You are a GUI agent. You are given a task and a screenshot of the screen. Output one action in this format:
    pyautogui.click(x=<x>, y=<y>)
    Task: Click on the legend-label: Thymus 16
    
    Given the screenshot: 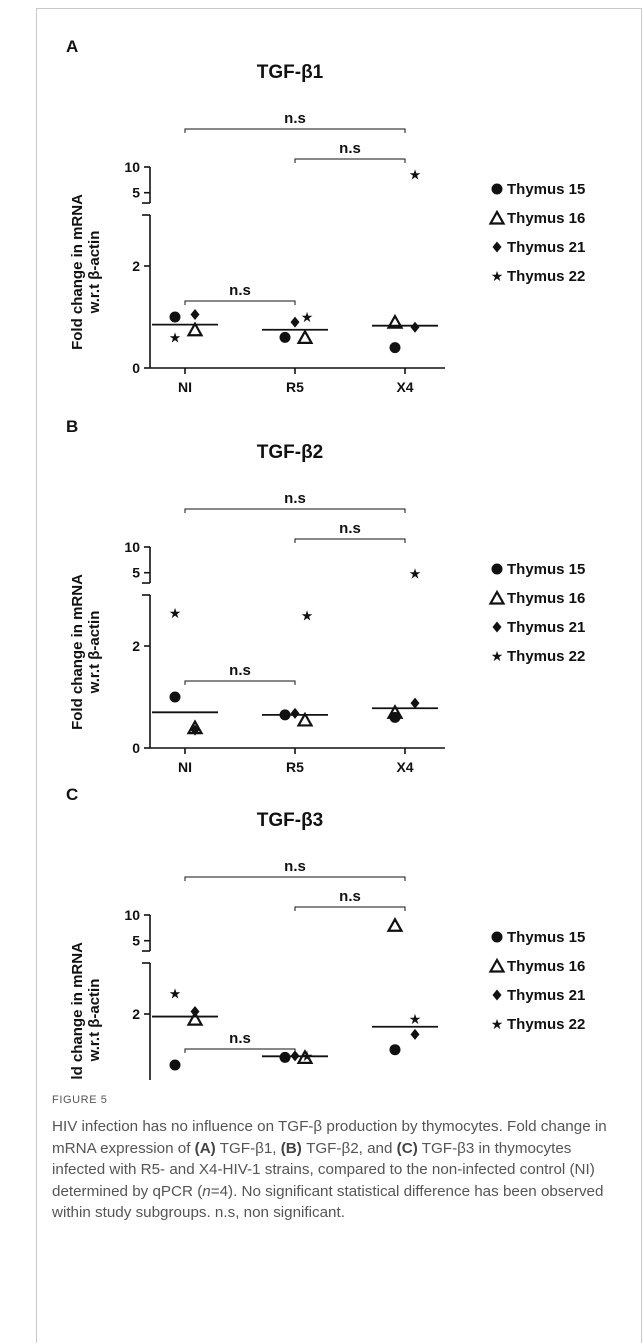 What is the action you would take?
    pyautogui.click(x=546, y=598)
    